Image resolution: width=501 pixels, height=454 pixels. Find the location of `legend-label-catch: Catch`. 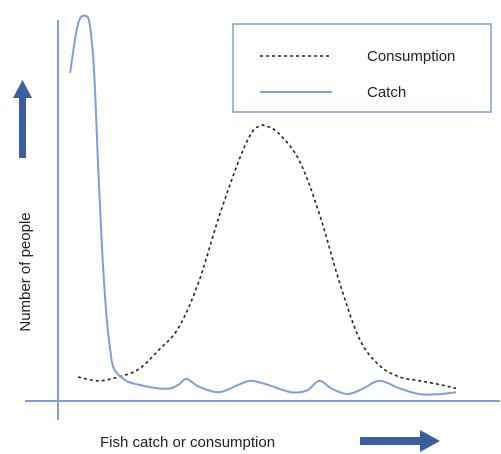

legend-label-catch: Catch is located at coordinates (386, 92).